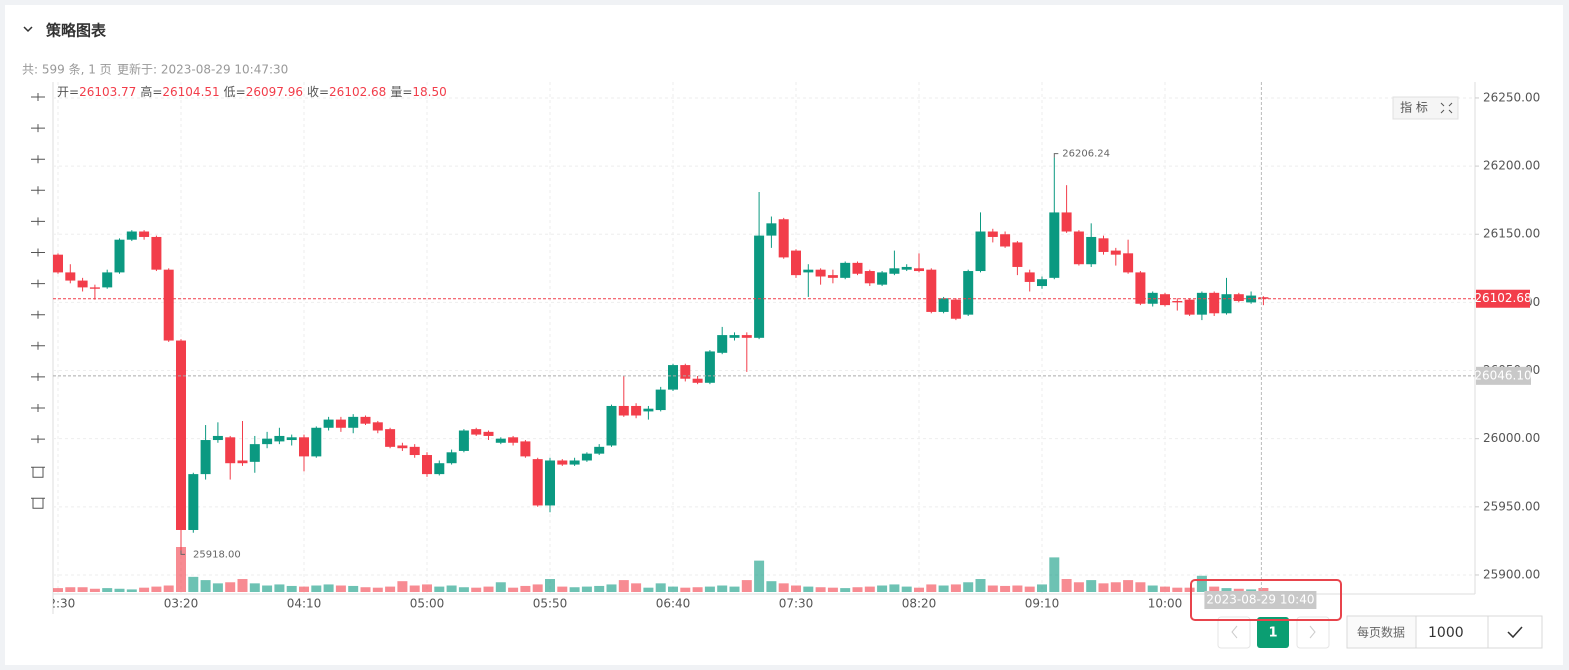 The height and width of the screenshot is (670, 1569). I want to click on x-tick-label: 08:20, so click(919, 604).